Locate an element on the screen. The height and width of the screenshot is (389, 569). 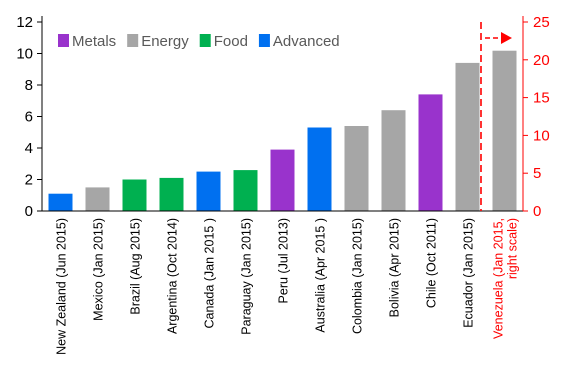
right-scale-arrow-head is located at coordinates (506, 38).